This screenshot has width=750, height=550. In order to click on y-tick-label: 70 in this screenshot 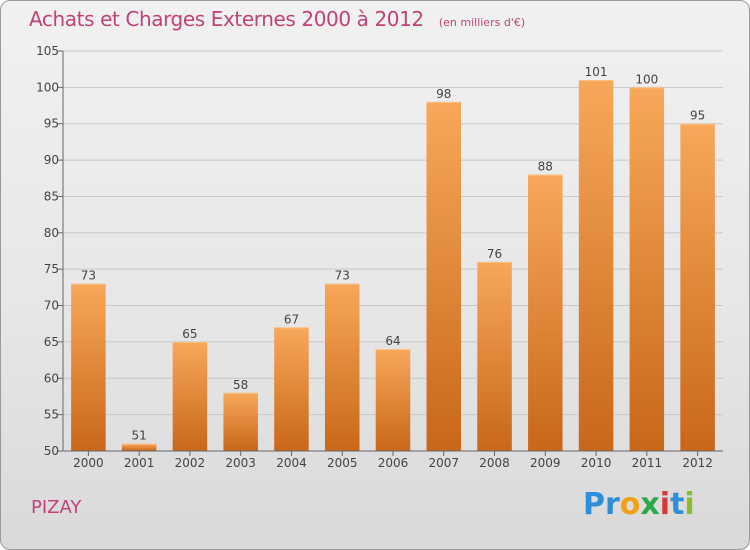, I will do `click(51, 306)`.